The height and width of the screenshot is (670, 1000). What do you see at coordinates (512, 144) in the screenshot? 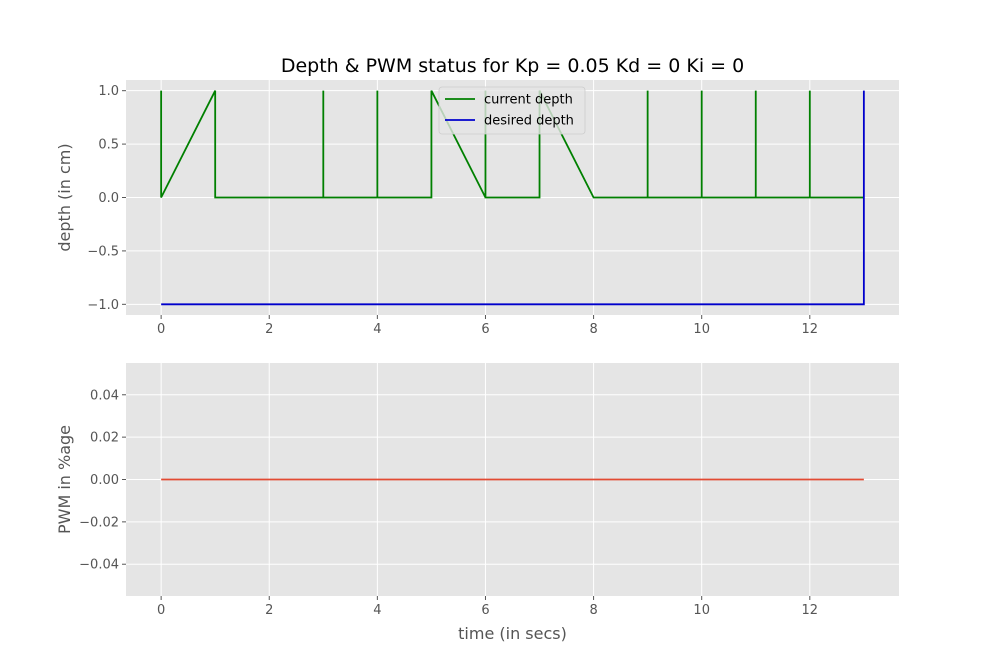
I see `panel1-series-current-depth-line` at bounding box center [512, 144].